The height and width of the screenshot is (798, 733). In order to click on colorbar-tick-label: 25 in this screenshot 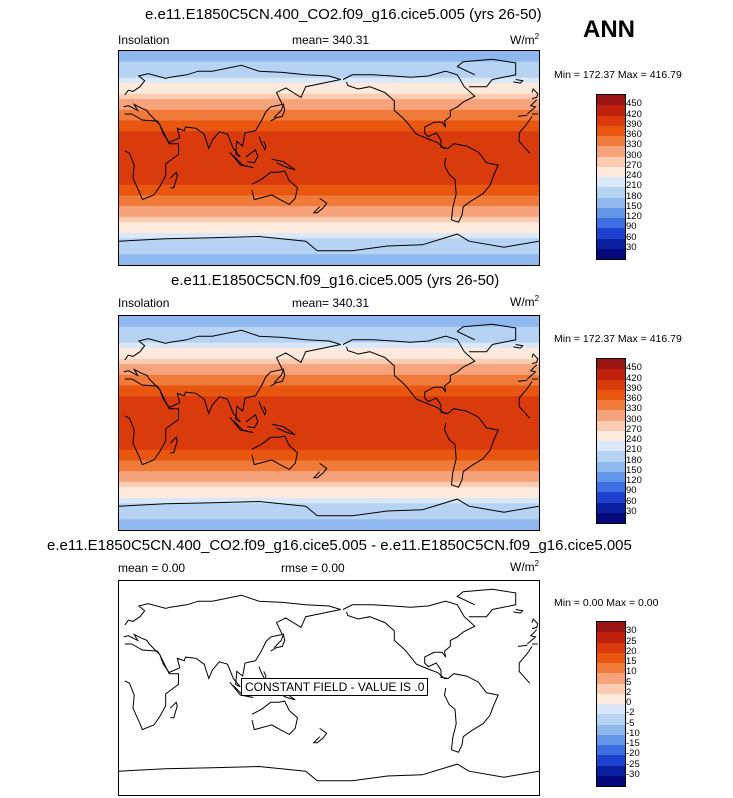, I will do `click(631, 641)`.